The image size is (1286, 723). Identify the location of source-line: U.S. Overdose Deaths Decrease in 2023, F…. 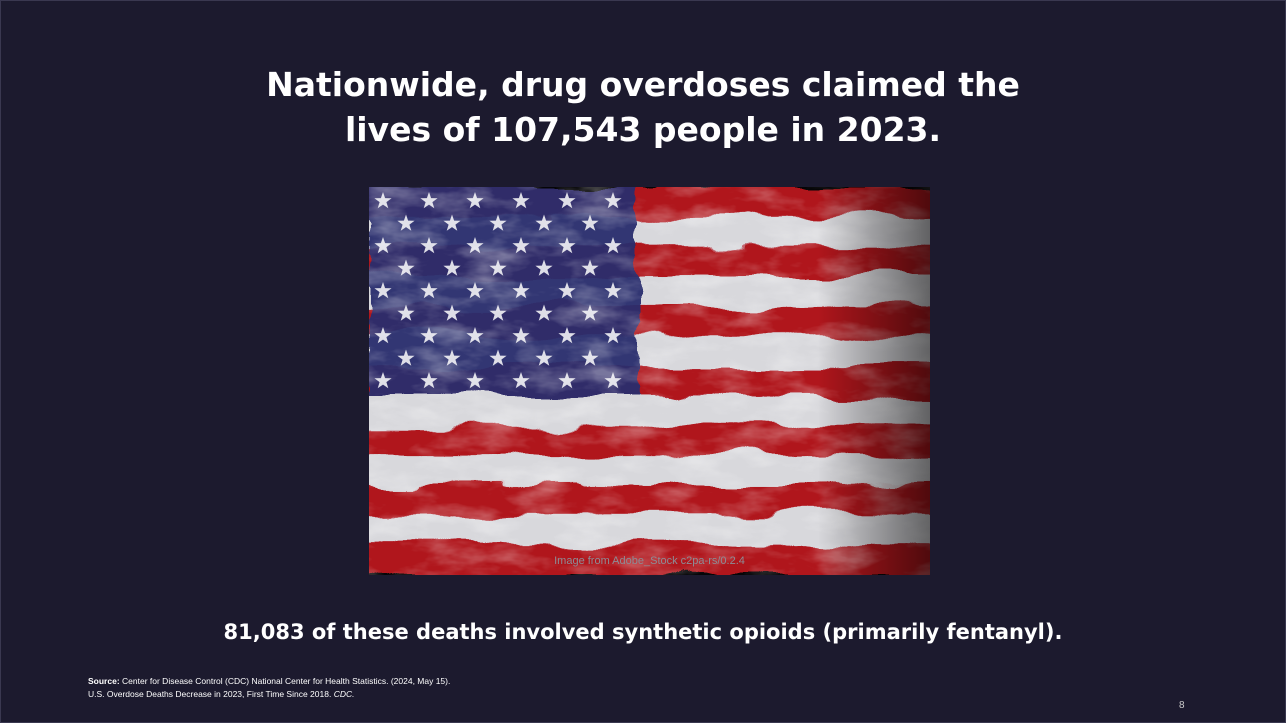
(221, 694).